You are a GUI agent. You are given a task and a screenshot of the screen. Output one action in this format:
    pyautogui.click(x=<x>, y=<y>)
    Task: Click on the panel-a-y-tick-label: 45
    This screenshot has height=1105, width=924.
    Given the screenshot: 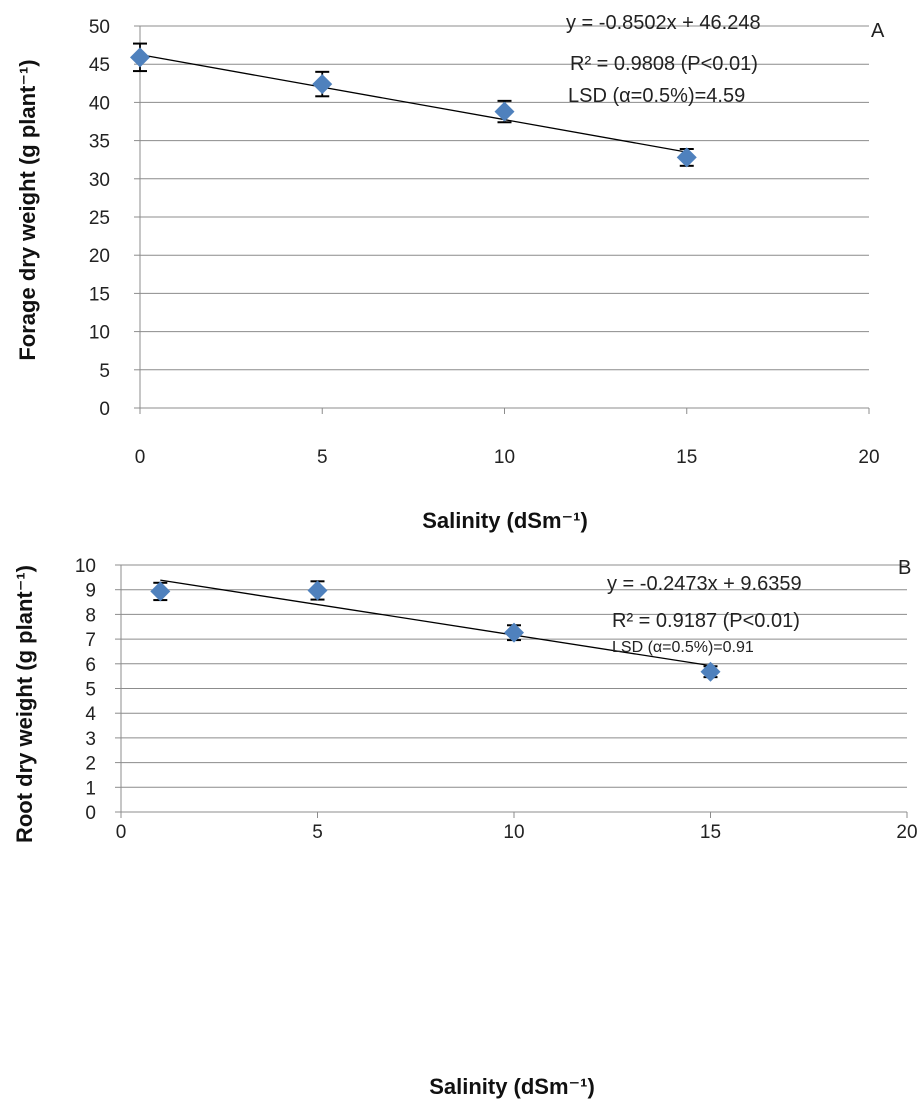 What is the action you would take?
    pyautogui.click(x=99, y=65)
    